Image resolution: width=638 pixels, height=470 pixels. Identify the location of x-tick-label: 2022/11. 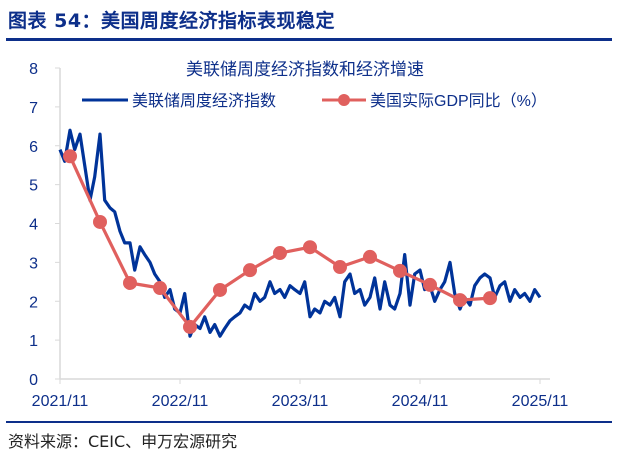
(180, 401).